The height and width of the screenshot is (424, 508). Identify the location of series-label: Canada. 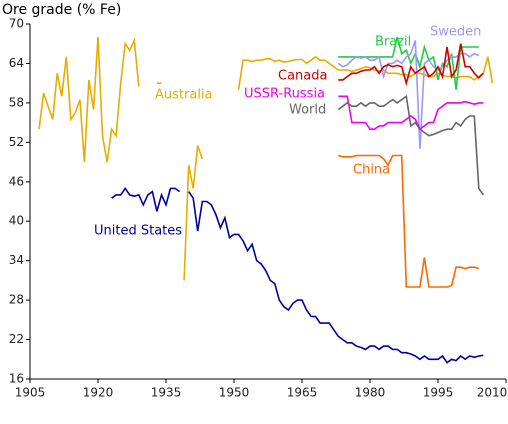
(302, 76).